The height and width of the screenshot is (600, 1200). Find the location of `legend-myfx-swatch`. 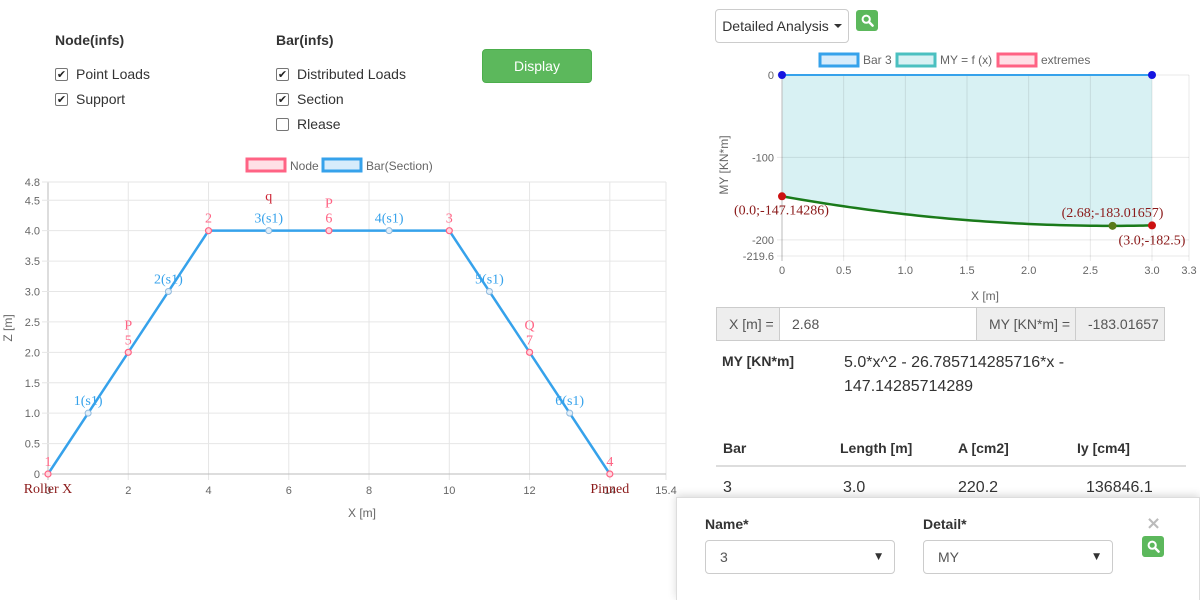

legend-myfx-swatch is located at coordinates (916, 60).